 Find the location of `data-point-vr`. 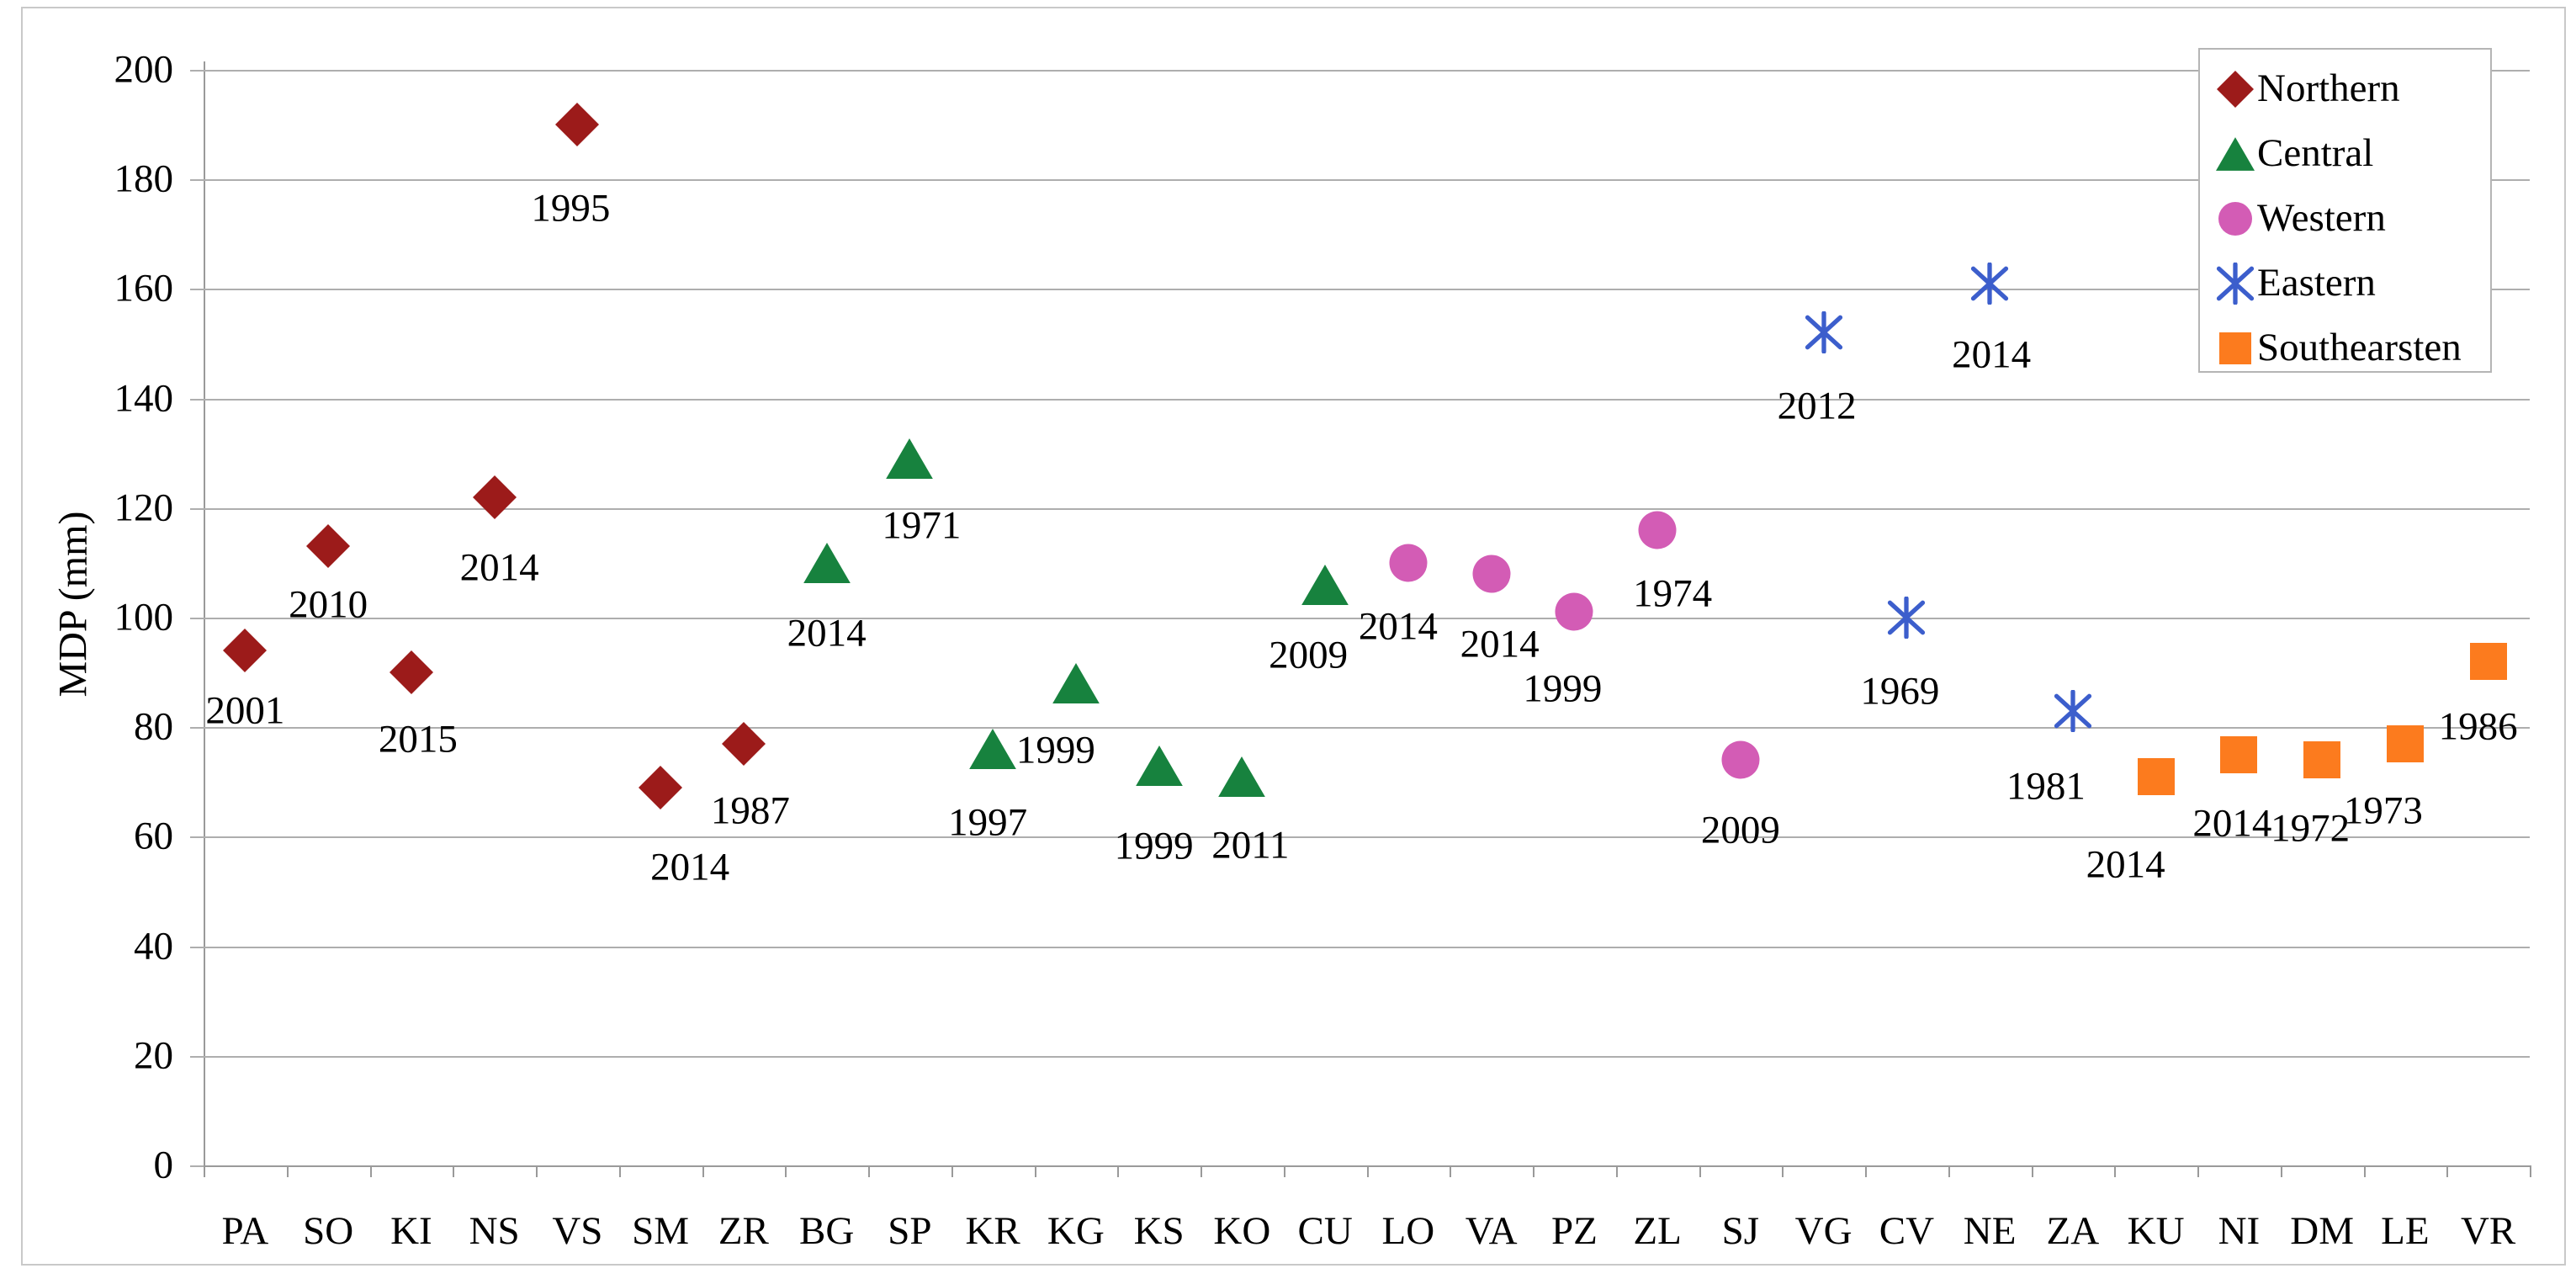

data-point-vr is located at coordinates (2488, 662).